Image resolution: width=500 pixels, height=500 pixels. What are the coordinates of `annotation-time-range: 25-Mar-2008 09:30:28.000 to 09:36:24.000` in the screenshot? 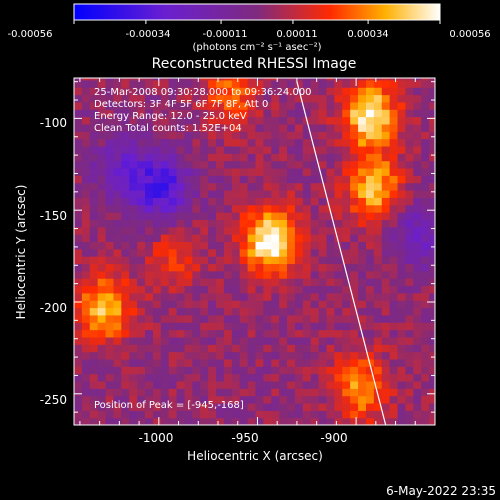 It's located at (203, 92).